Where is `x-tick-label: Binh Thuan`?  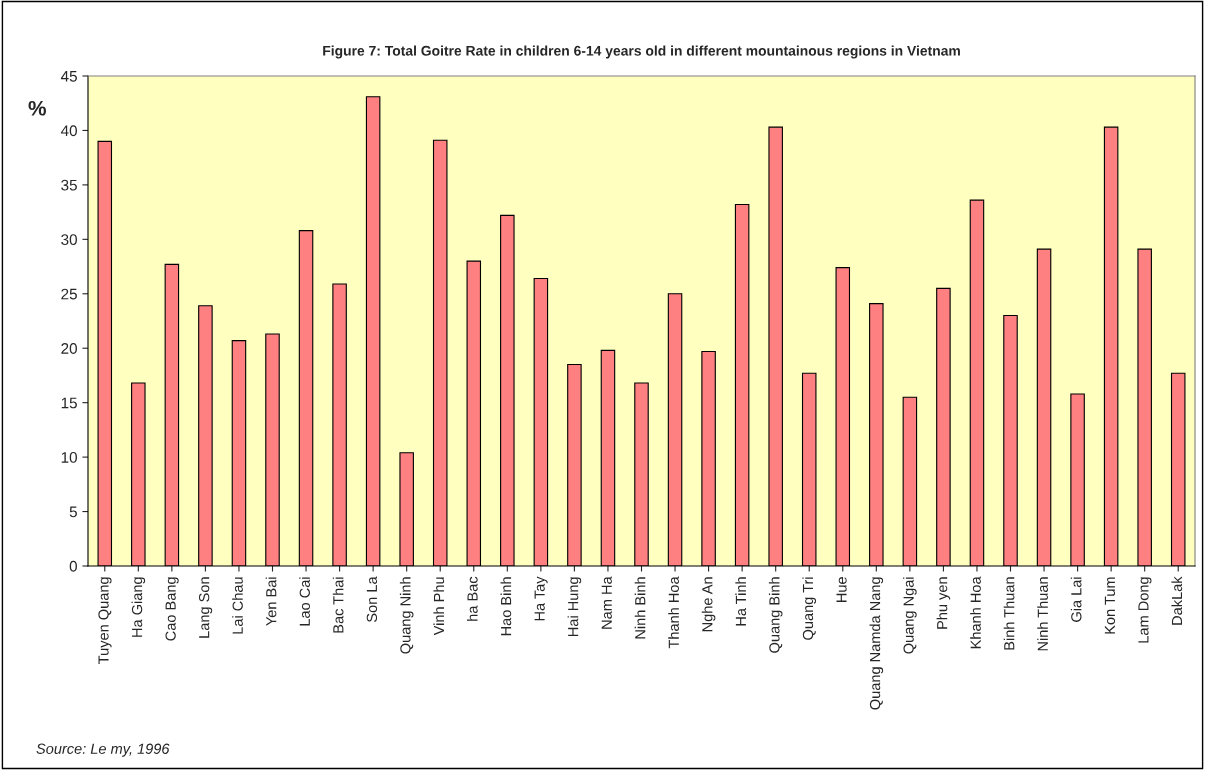
x-tick-label: Binh Thuan is located at coordinates (1009, 613).